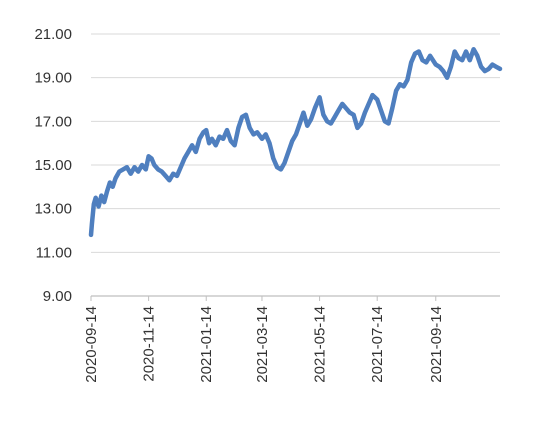  What do you see at coordinates (320, 344) in the screenshot?
I see `x-tick-label: 2021-05-14` at bounding box center [320, 344].